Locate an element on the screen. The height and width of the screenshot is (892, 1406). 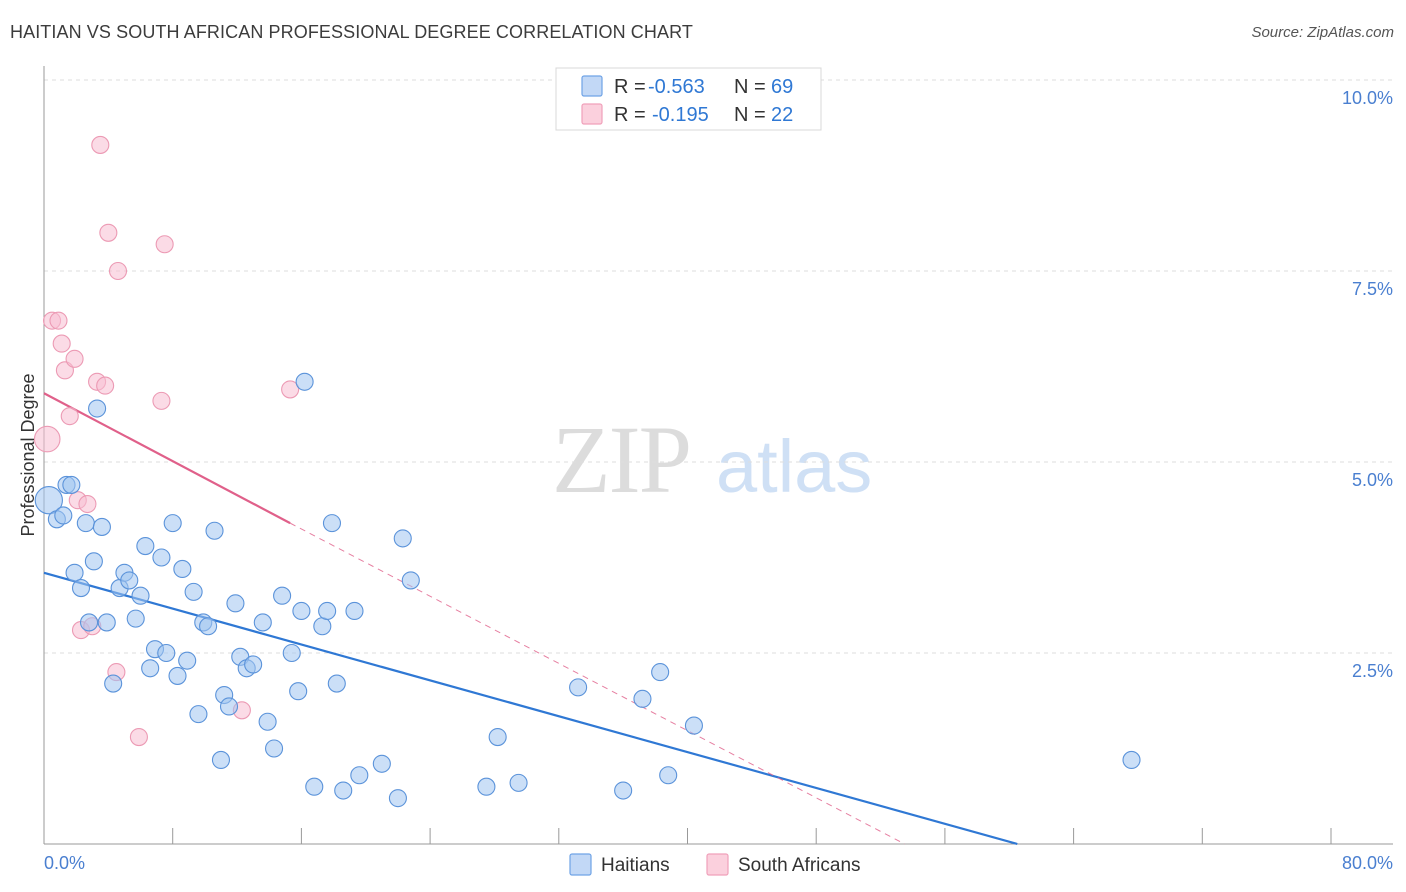
stats-n-label-2: N = is located at coordinates (750, 115).